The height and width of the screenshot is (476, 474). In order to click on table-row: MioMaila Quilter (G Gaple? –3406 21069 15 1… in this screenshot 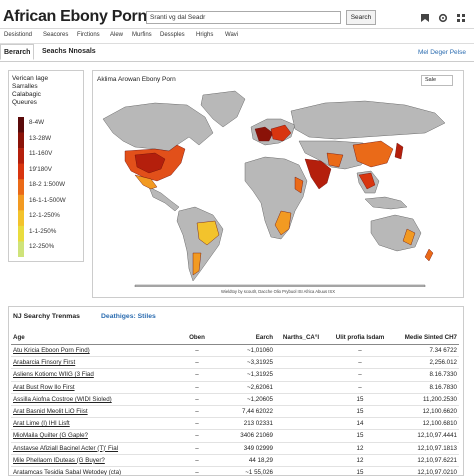, I will do `click(235, 436)`.